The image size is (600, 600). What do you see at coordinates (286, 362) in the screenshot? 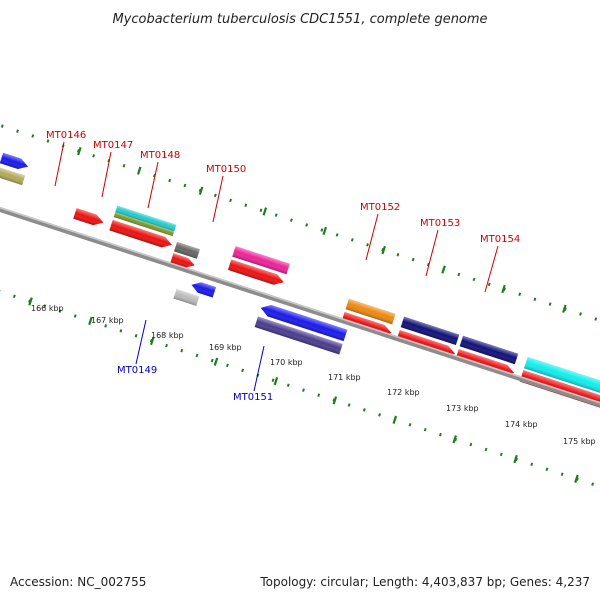
I see `tick-label-170-kbp: 170 kbp` at bounding box center [286, 362].